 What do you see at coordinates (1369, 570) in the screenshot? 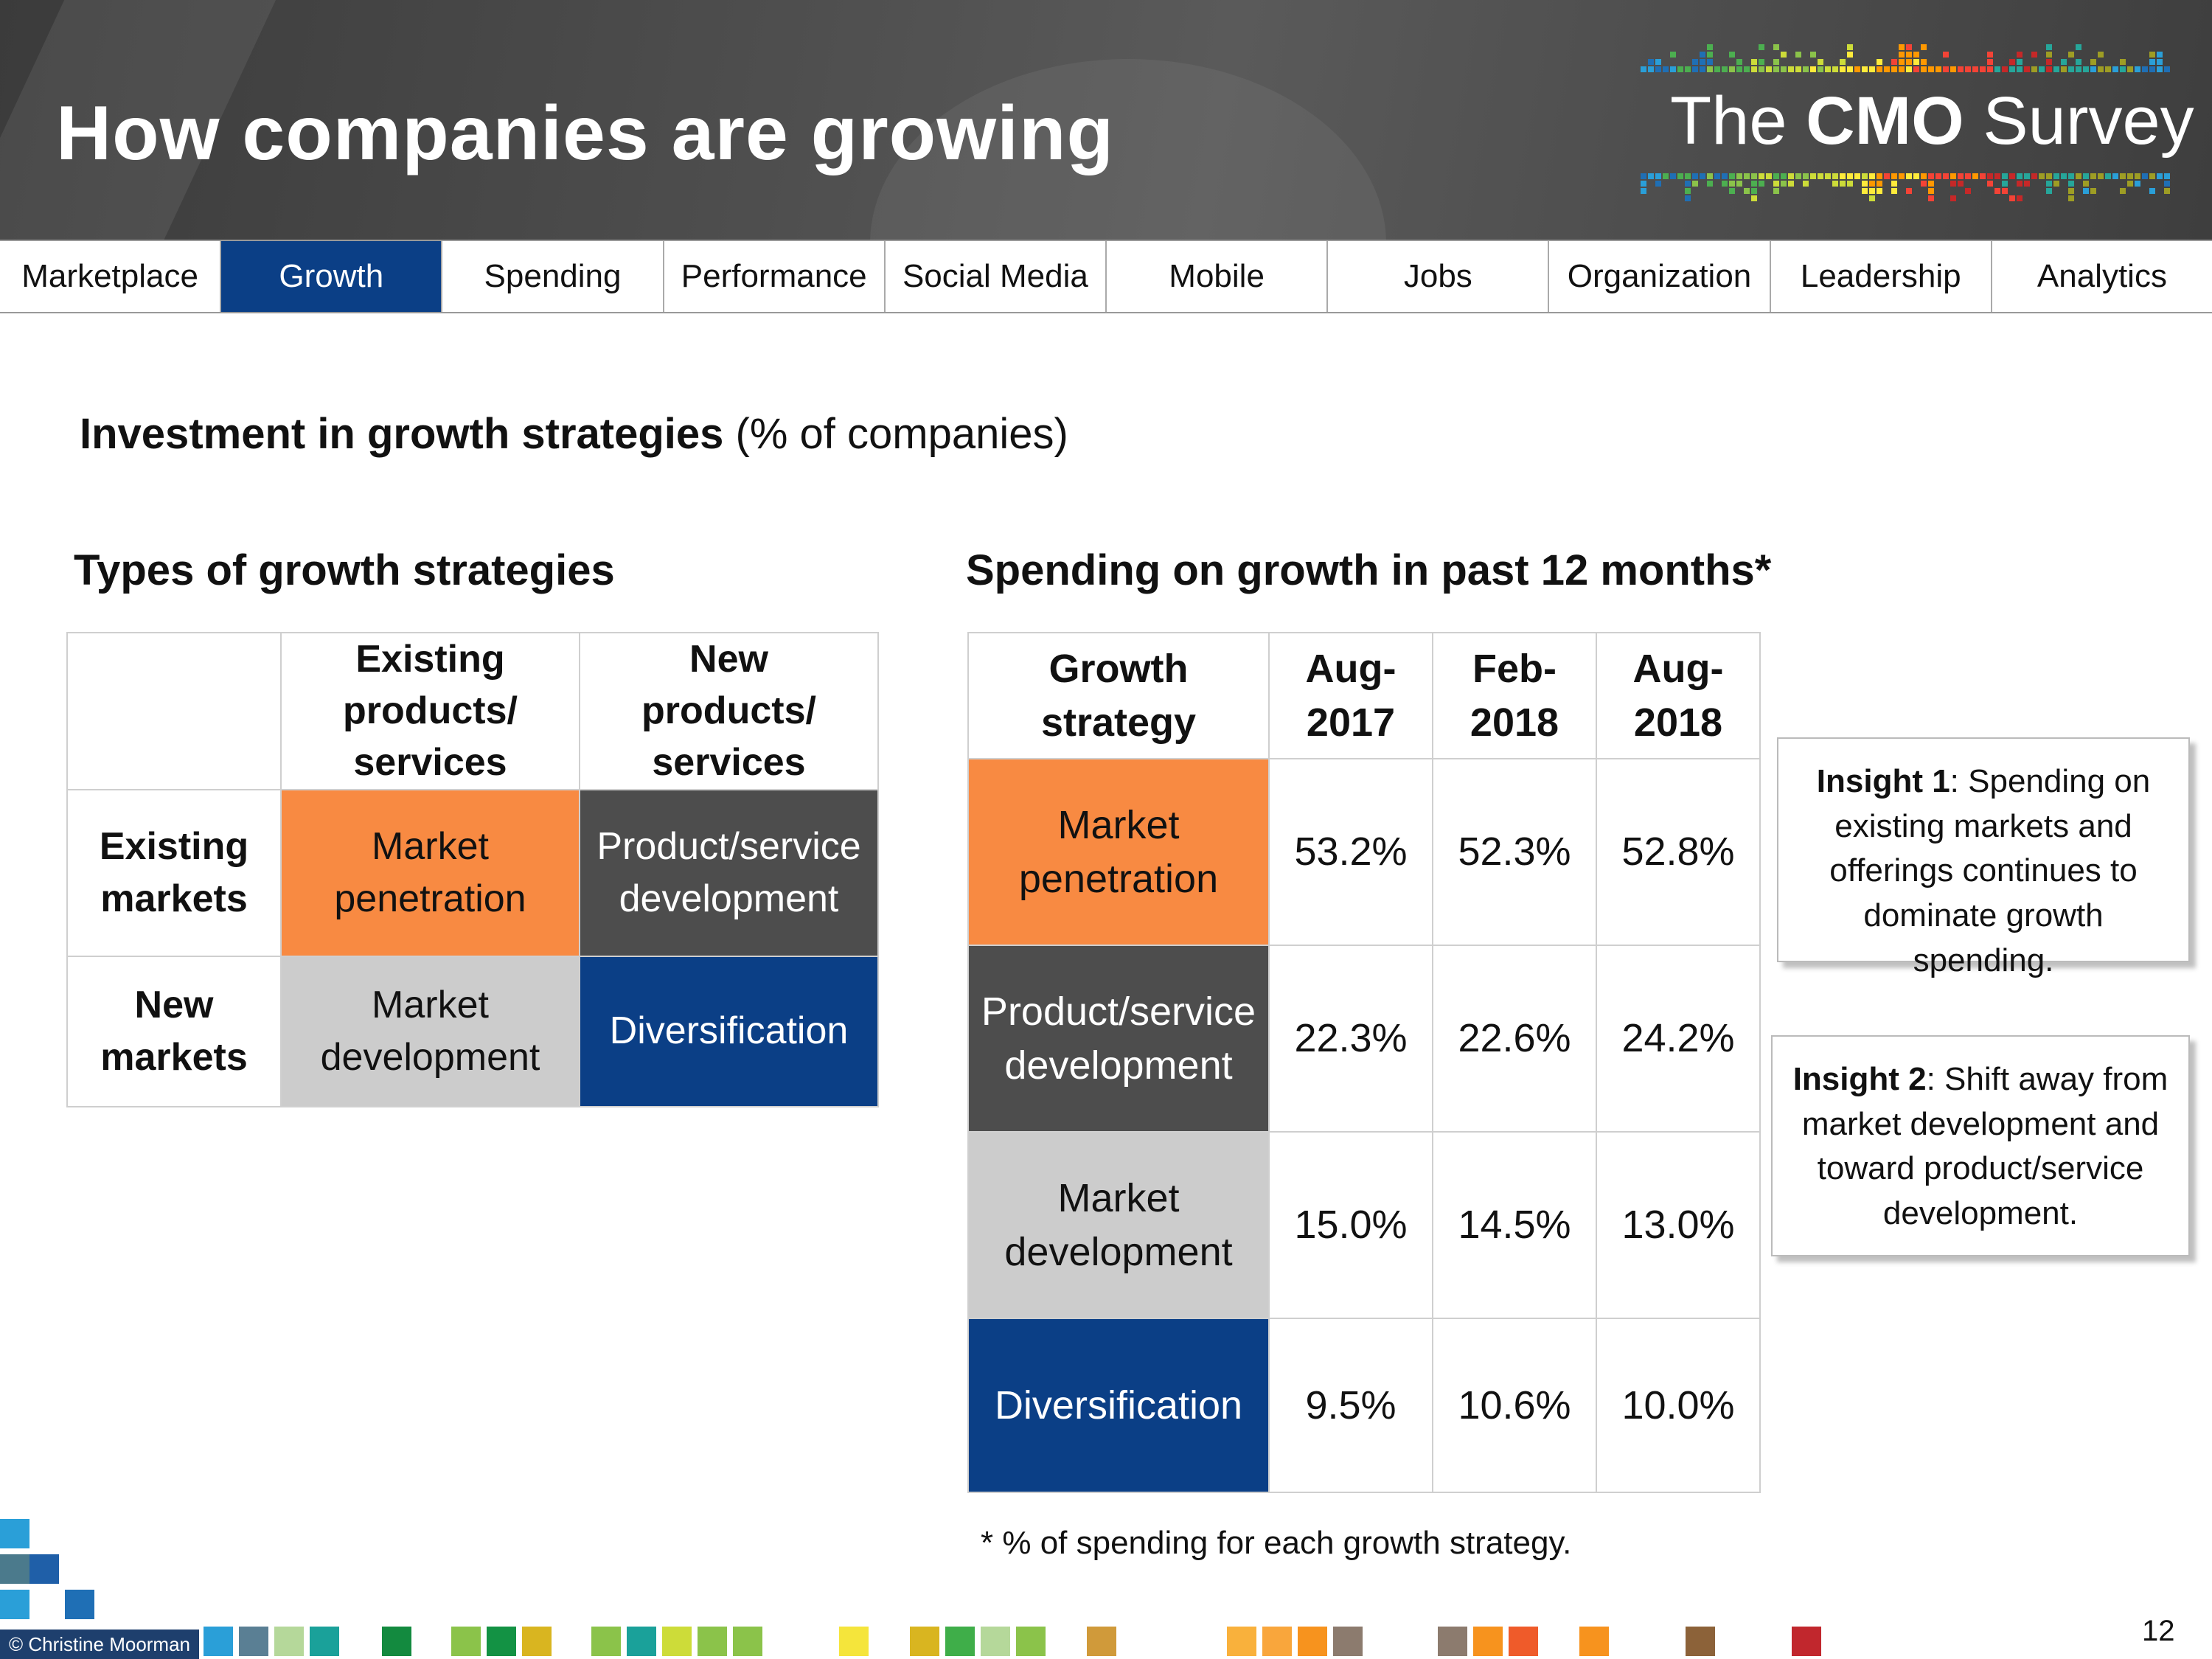
I see `spending-title: Spending on growth in past 12 months*` at bounding box center [1369, 570].